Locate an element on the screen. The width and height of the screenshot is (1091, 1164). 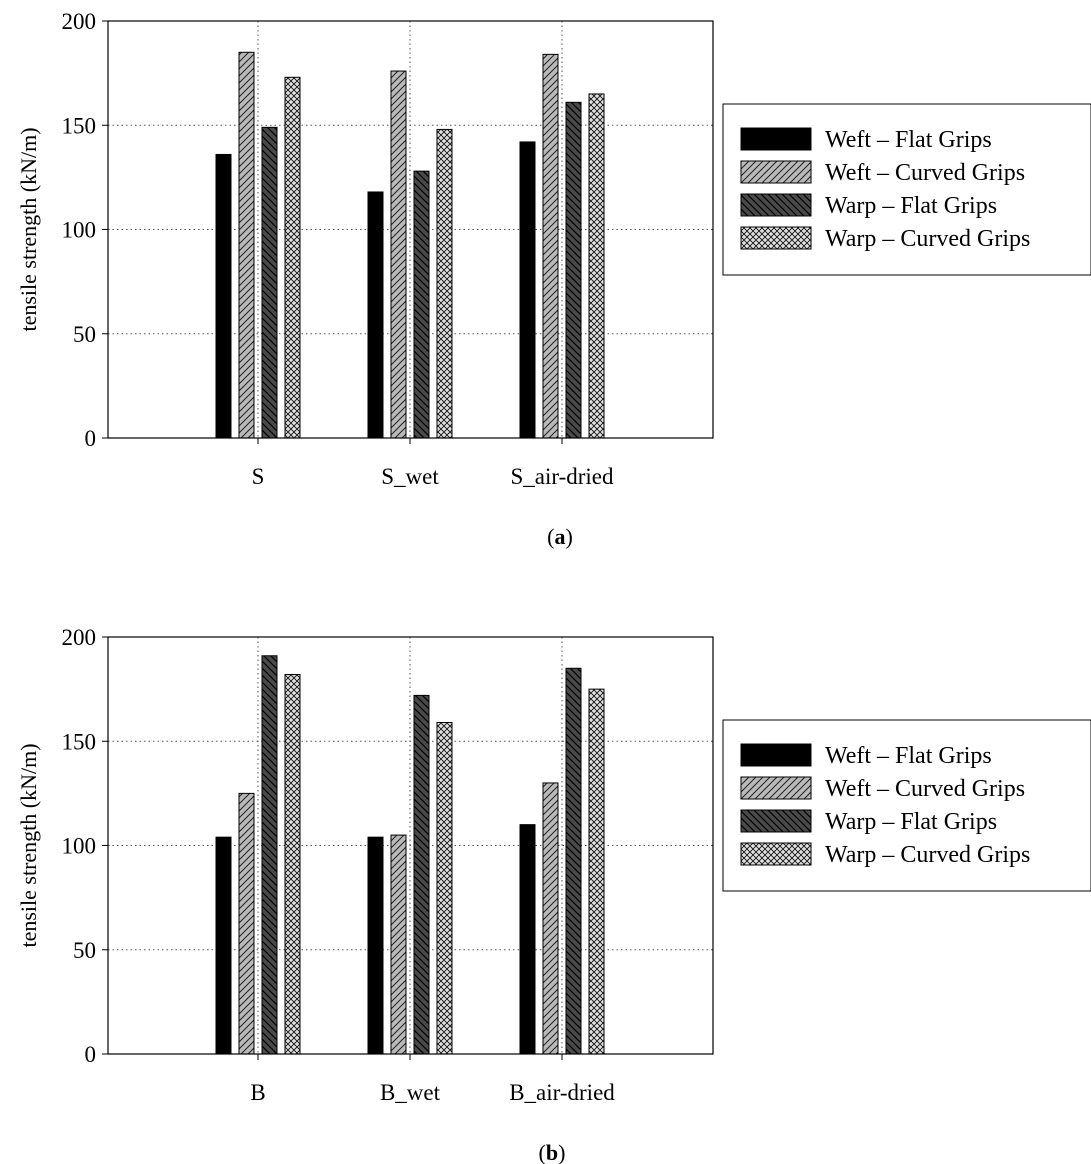
panel-label: (a) is located at coordinates (560, 536).